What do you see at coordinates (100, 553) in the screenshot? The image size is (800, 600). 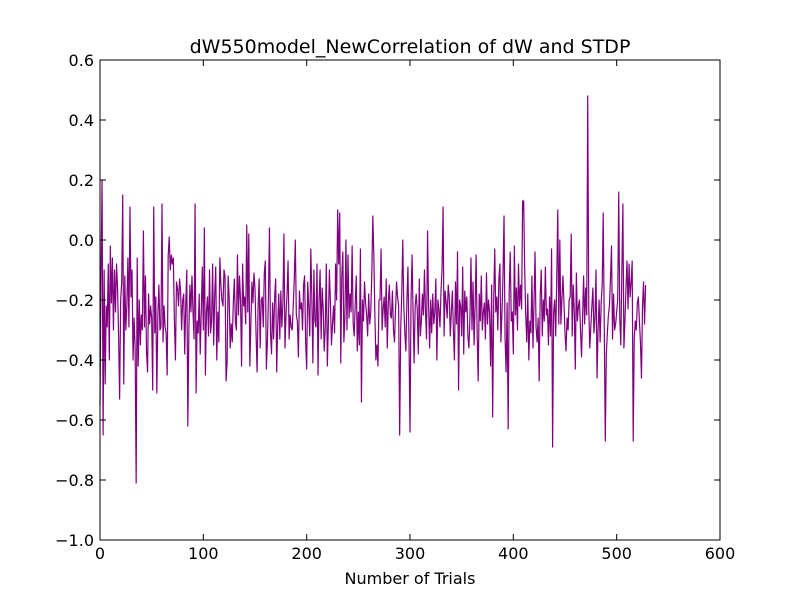 I see `x-tick-label: 0` at bounding box center [100, 553].